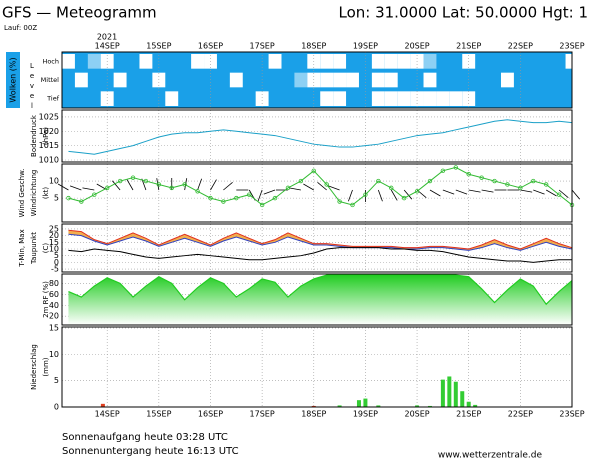  I want to click on date-label-top: 15SEP, so click(158, 46).